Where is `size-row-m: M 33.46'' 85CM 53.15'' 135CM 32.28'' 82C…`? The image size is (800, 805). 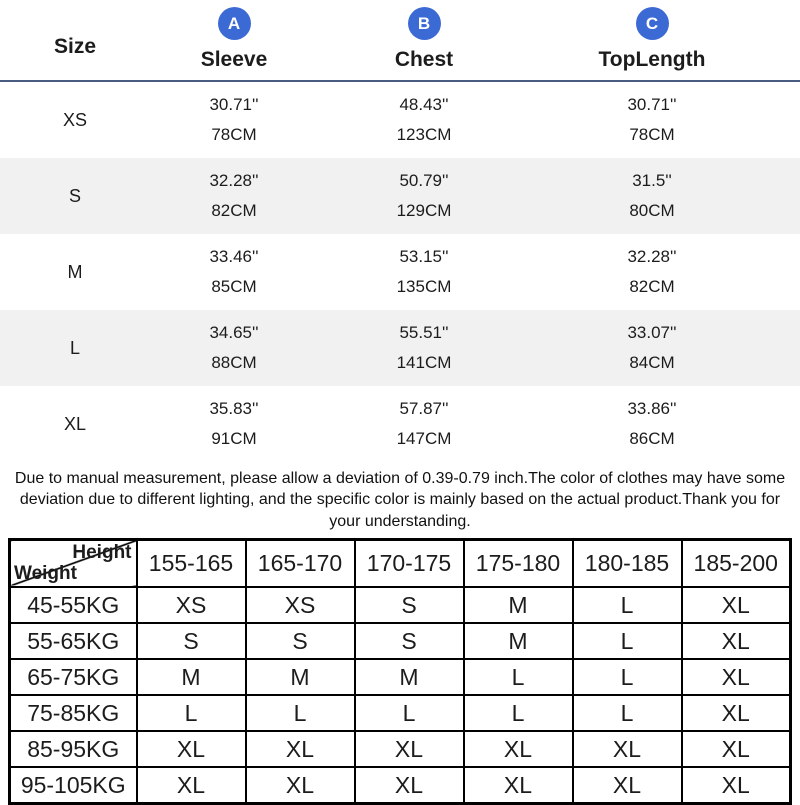 size-row-m: M 33.46'' 85CM 53.15'' 135CM 32.28'' 82C… is located at coordinates (400, 272).